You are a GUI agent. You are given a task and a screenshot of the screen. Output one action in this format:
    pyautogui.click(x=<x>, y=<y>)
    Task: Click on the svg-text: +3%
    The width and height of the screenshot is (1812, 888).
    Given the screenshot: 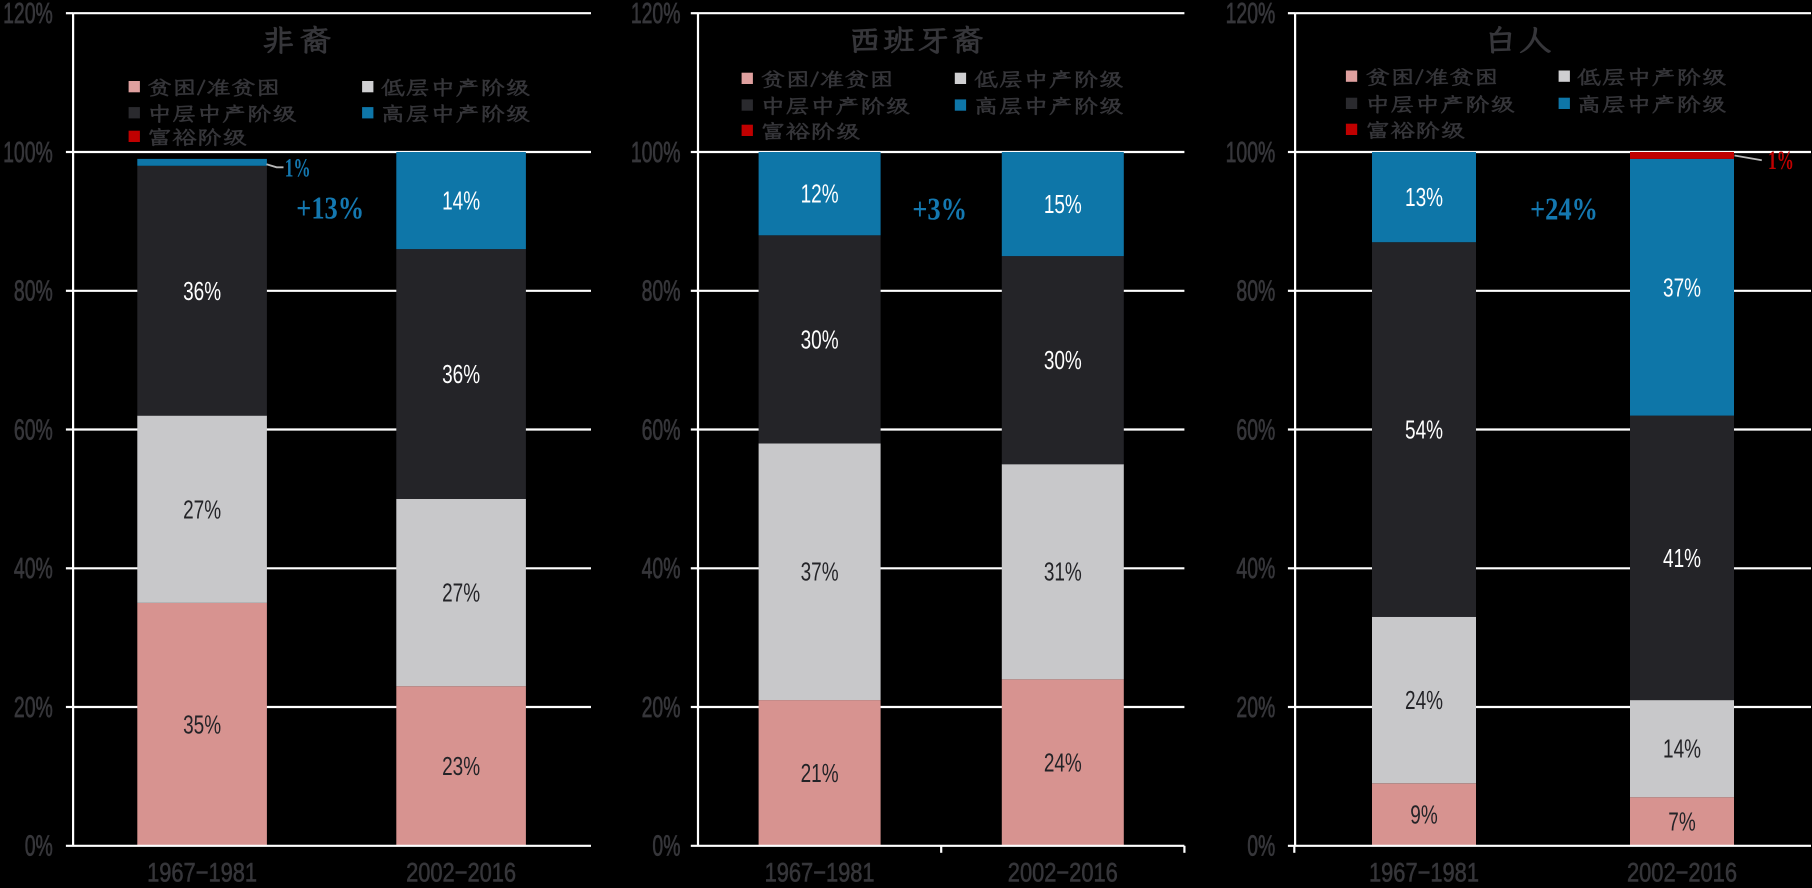 What is the action you would take?
    pyautogui.click(x=939, y=209)
    